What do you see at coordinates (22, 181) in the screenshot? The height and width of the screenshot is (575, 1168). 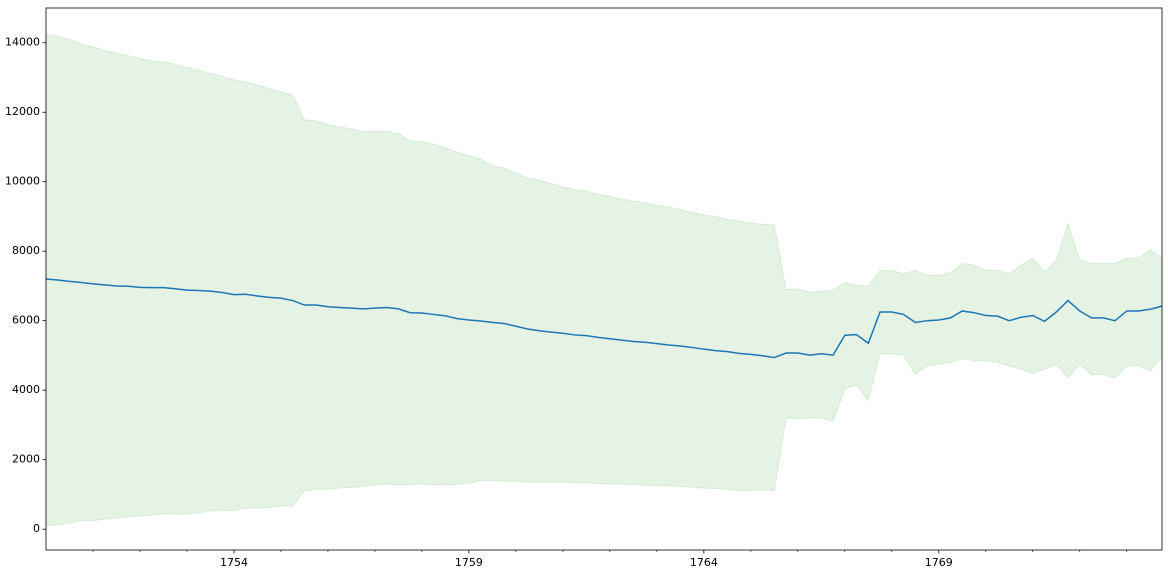 I see `y-tick-label: 10000` at bounding box center [22, 181].